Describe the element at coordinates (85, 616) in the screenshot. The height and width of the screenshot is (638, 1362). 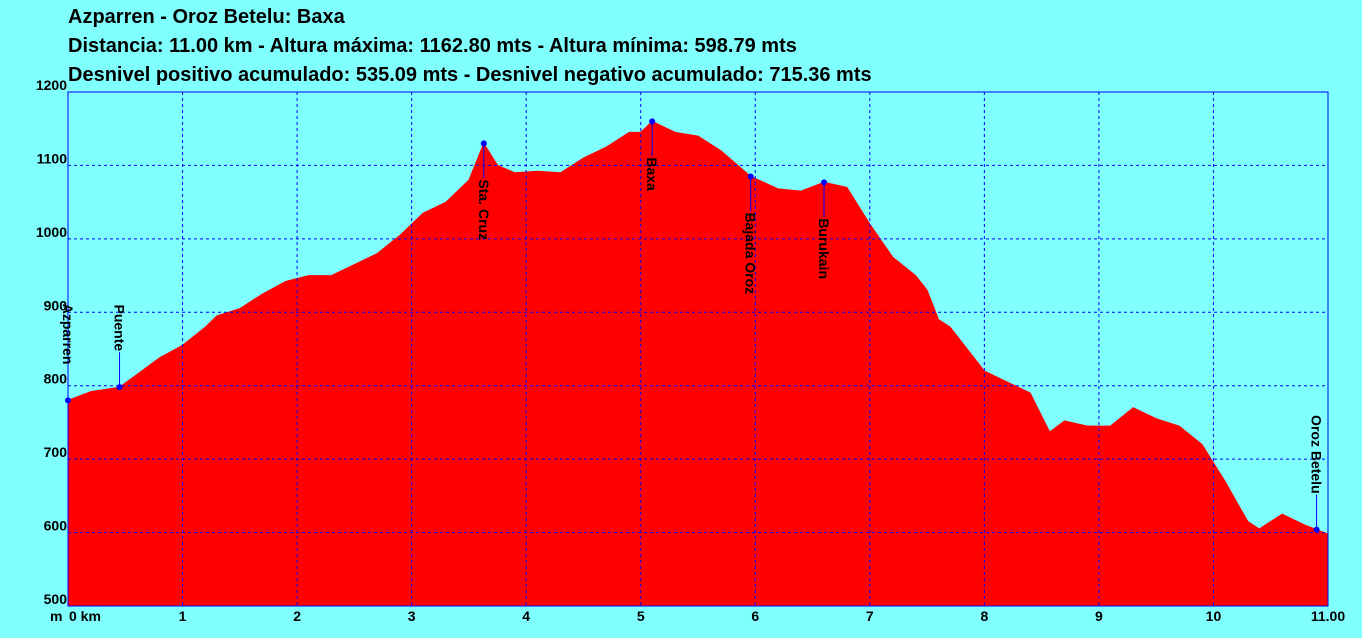
I see `x-tick-label: 0 km` at that location.